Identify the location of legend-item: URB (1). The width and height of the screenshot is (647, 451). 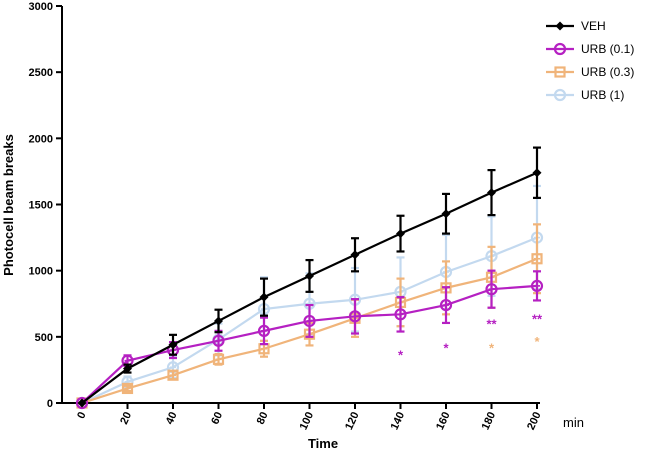
(585, 95).